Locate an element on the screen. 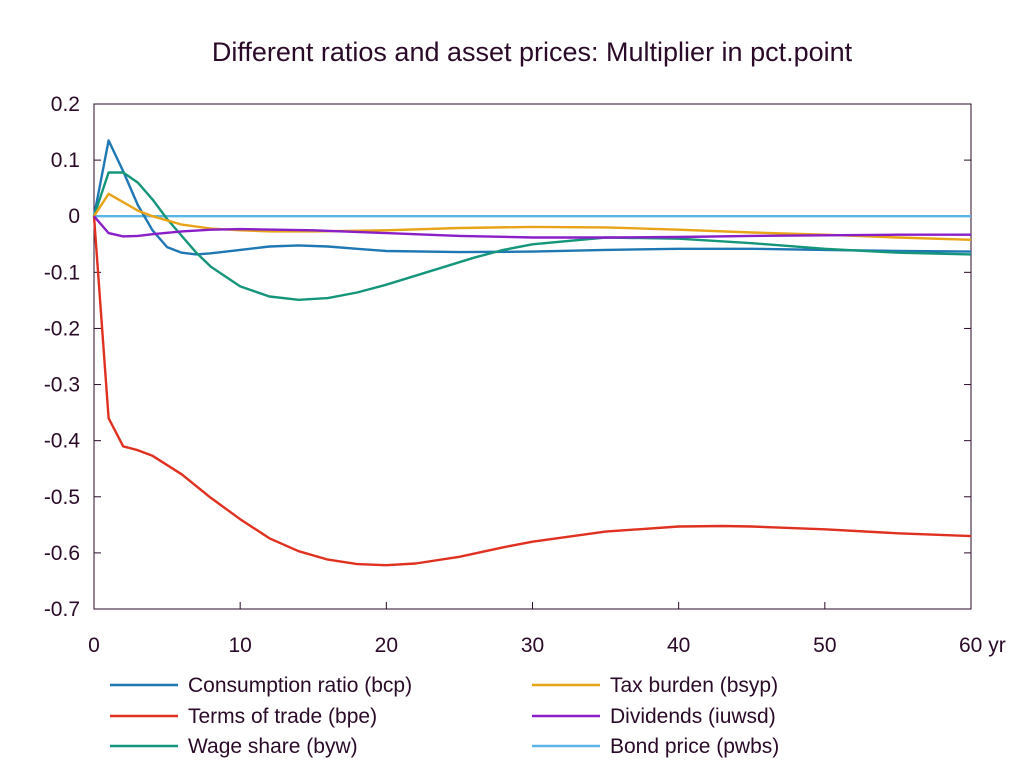  x-tick-label: 30 is located at coordinates (532, 645).